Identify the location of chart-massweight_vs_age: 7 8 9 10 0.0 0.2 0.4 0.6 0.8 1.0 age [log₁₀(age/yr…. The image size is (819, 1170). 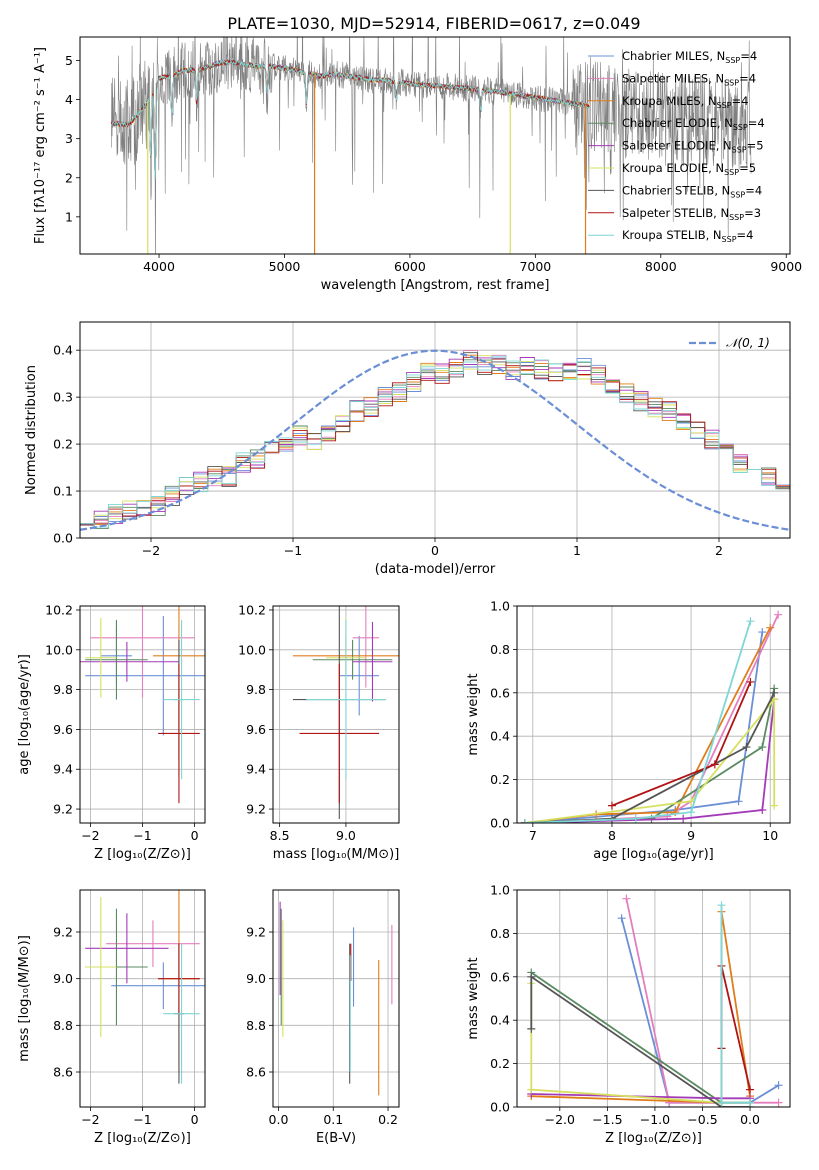
(628, 730).